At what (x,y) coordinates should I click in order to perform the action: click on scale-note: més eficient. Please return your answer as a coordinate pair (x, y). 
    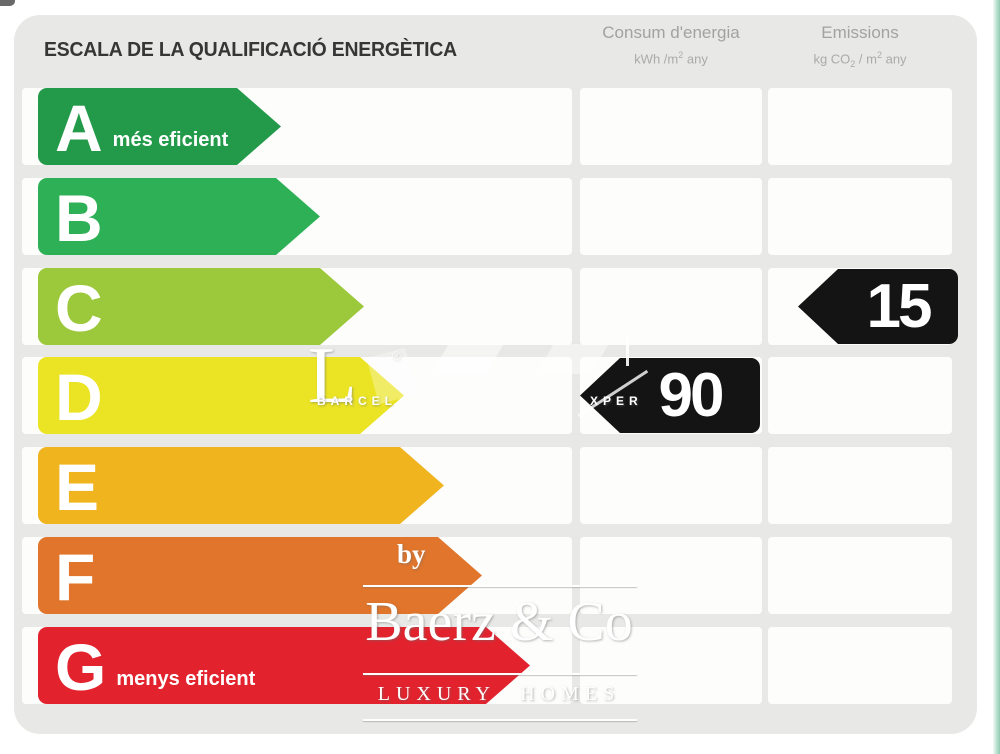
    Looking at the image, I should click on (170, 140).